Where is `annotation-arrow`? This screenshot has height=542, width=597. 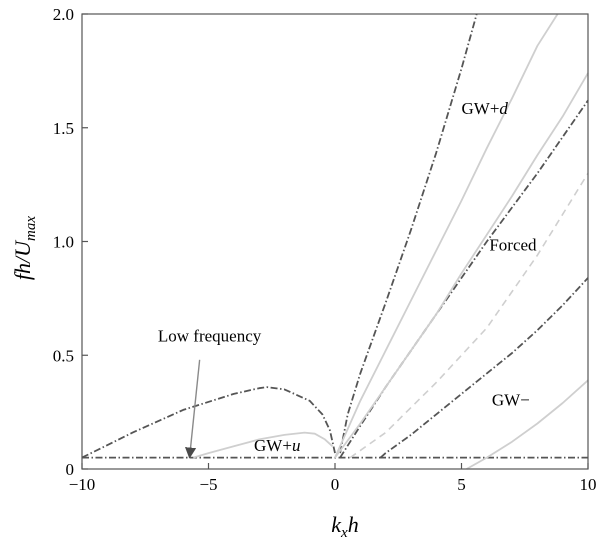
annotation-arrow is located at coordinates (192, 409).